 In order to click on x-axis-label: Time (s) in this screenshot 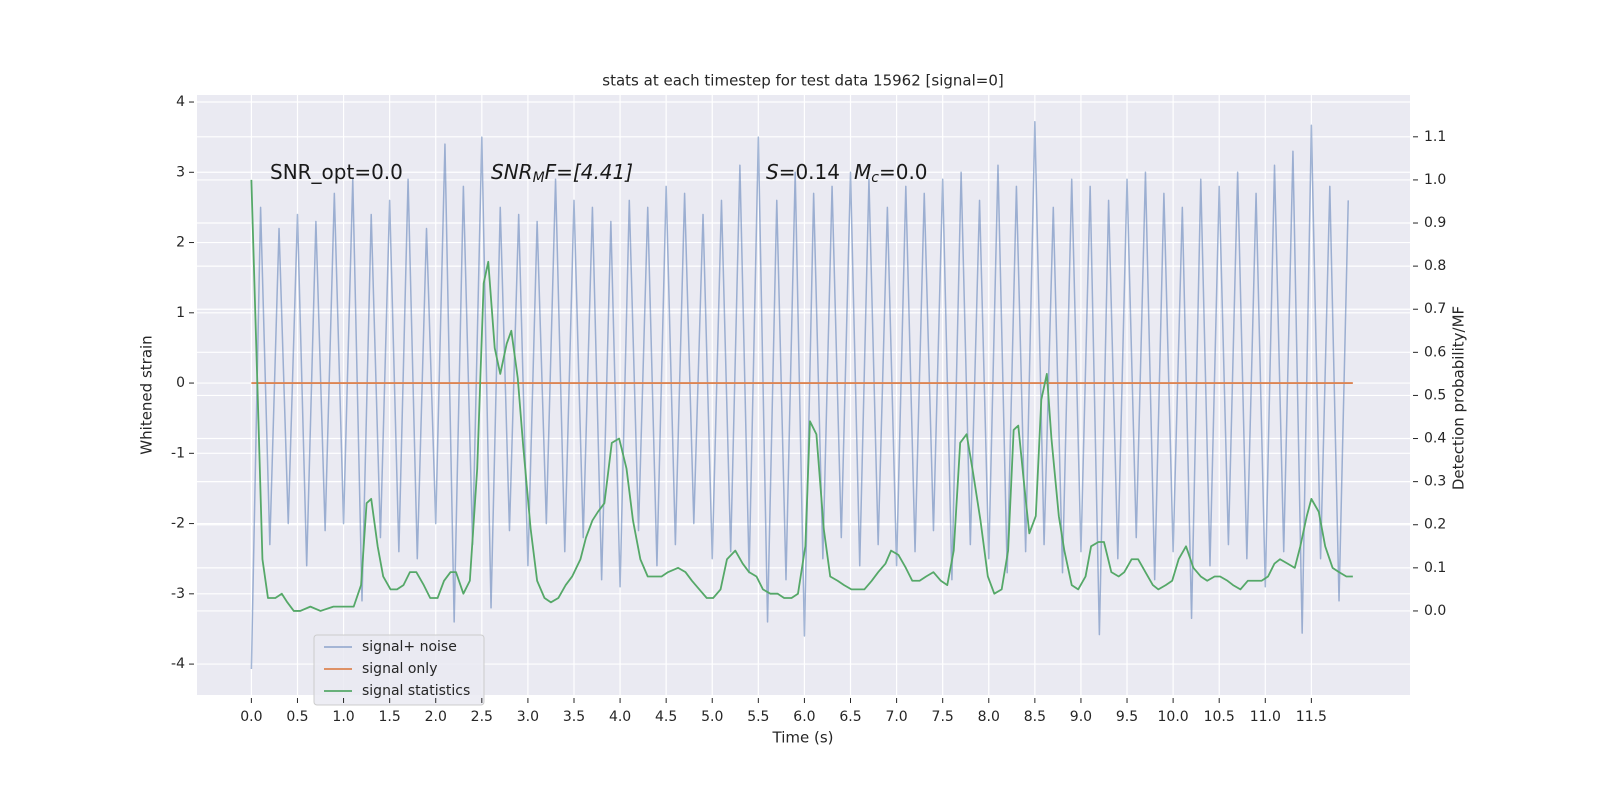, I will do `click(803, 738)`.